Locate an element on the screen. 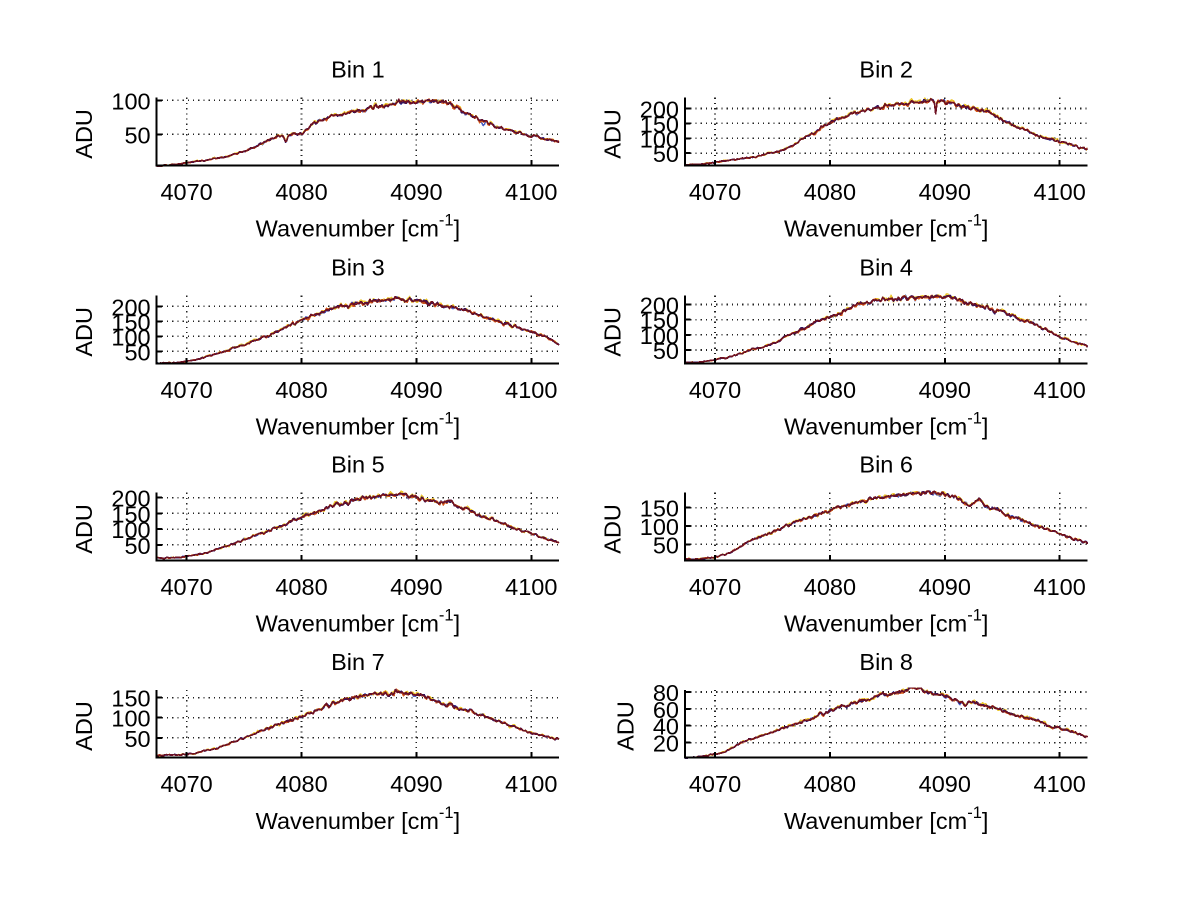 The height and width of the screenshot is (906, 1200). svg-text: 80 is located at coordinates (666, 693).